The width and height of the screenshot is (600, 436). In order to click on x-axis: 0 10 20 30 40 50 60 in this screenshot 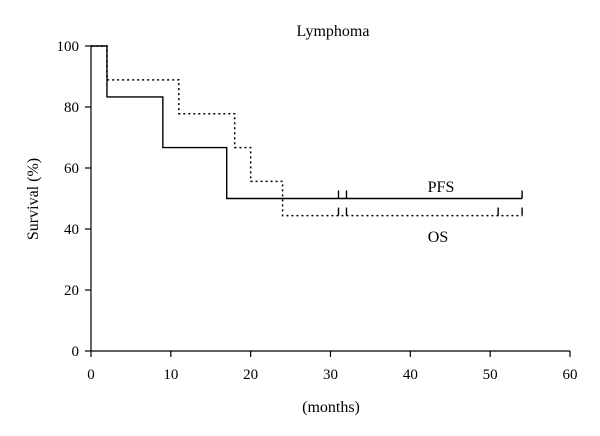, I will do `click(332, 366)`.